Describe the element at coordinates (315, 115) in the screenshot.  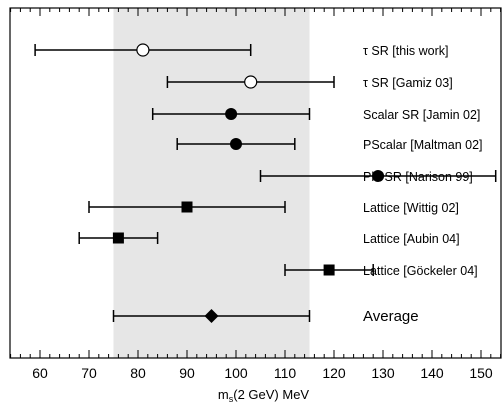
I see `data-row: Scalar SR [Jamin 02]` at that location.